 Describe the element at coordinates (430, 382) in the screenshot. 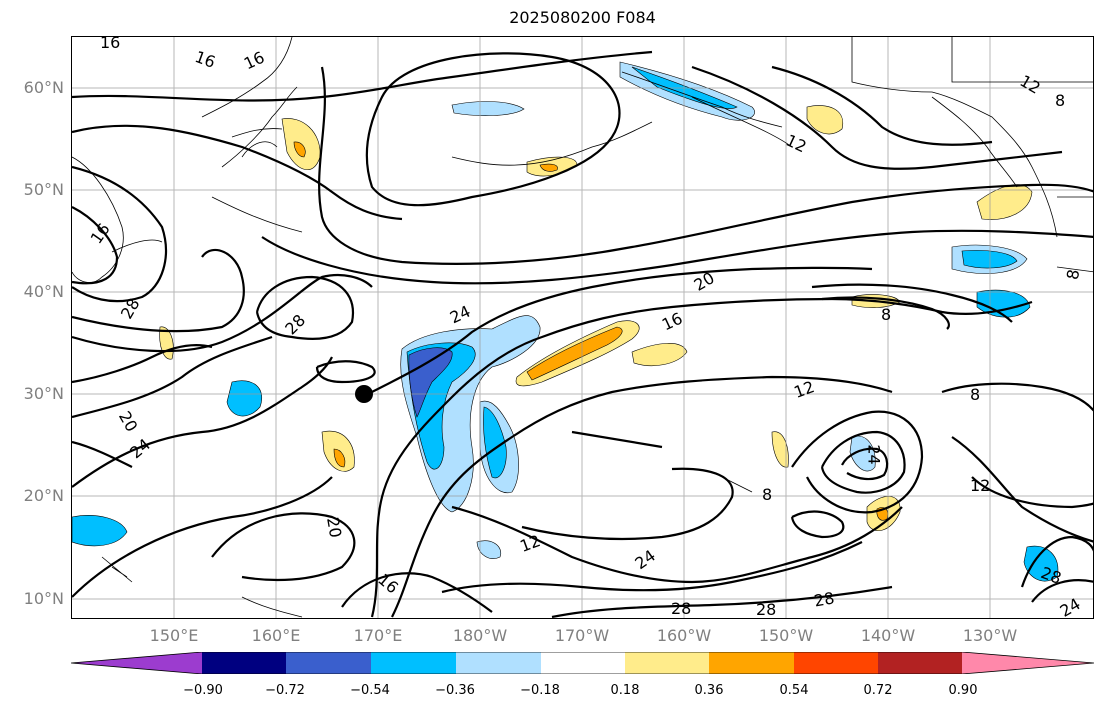

I see `shade-negative-deep` at that location.